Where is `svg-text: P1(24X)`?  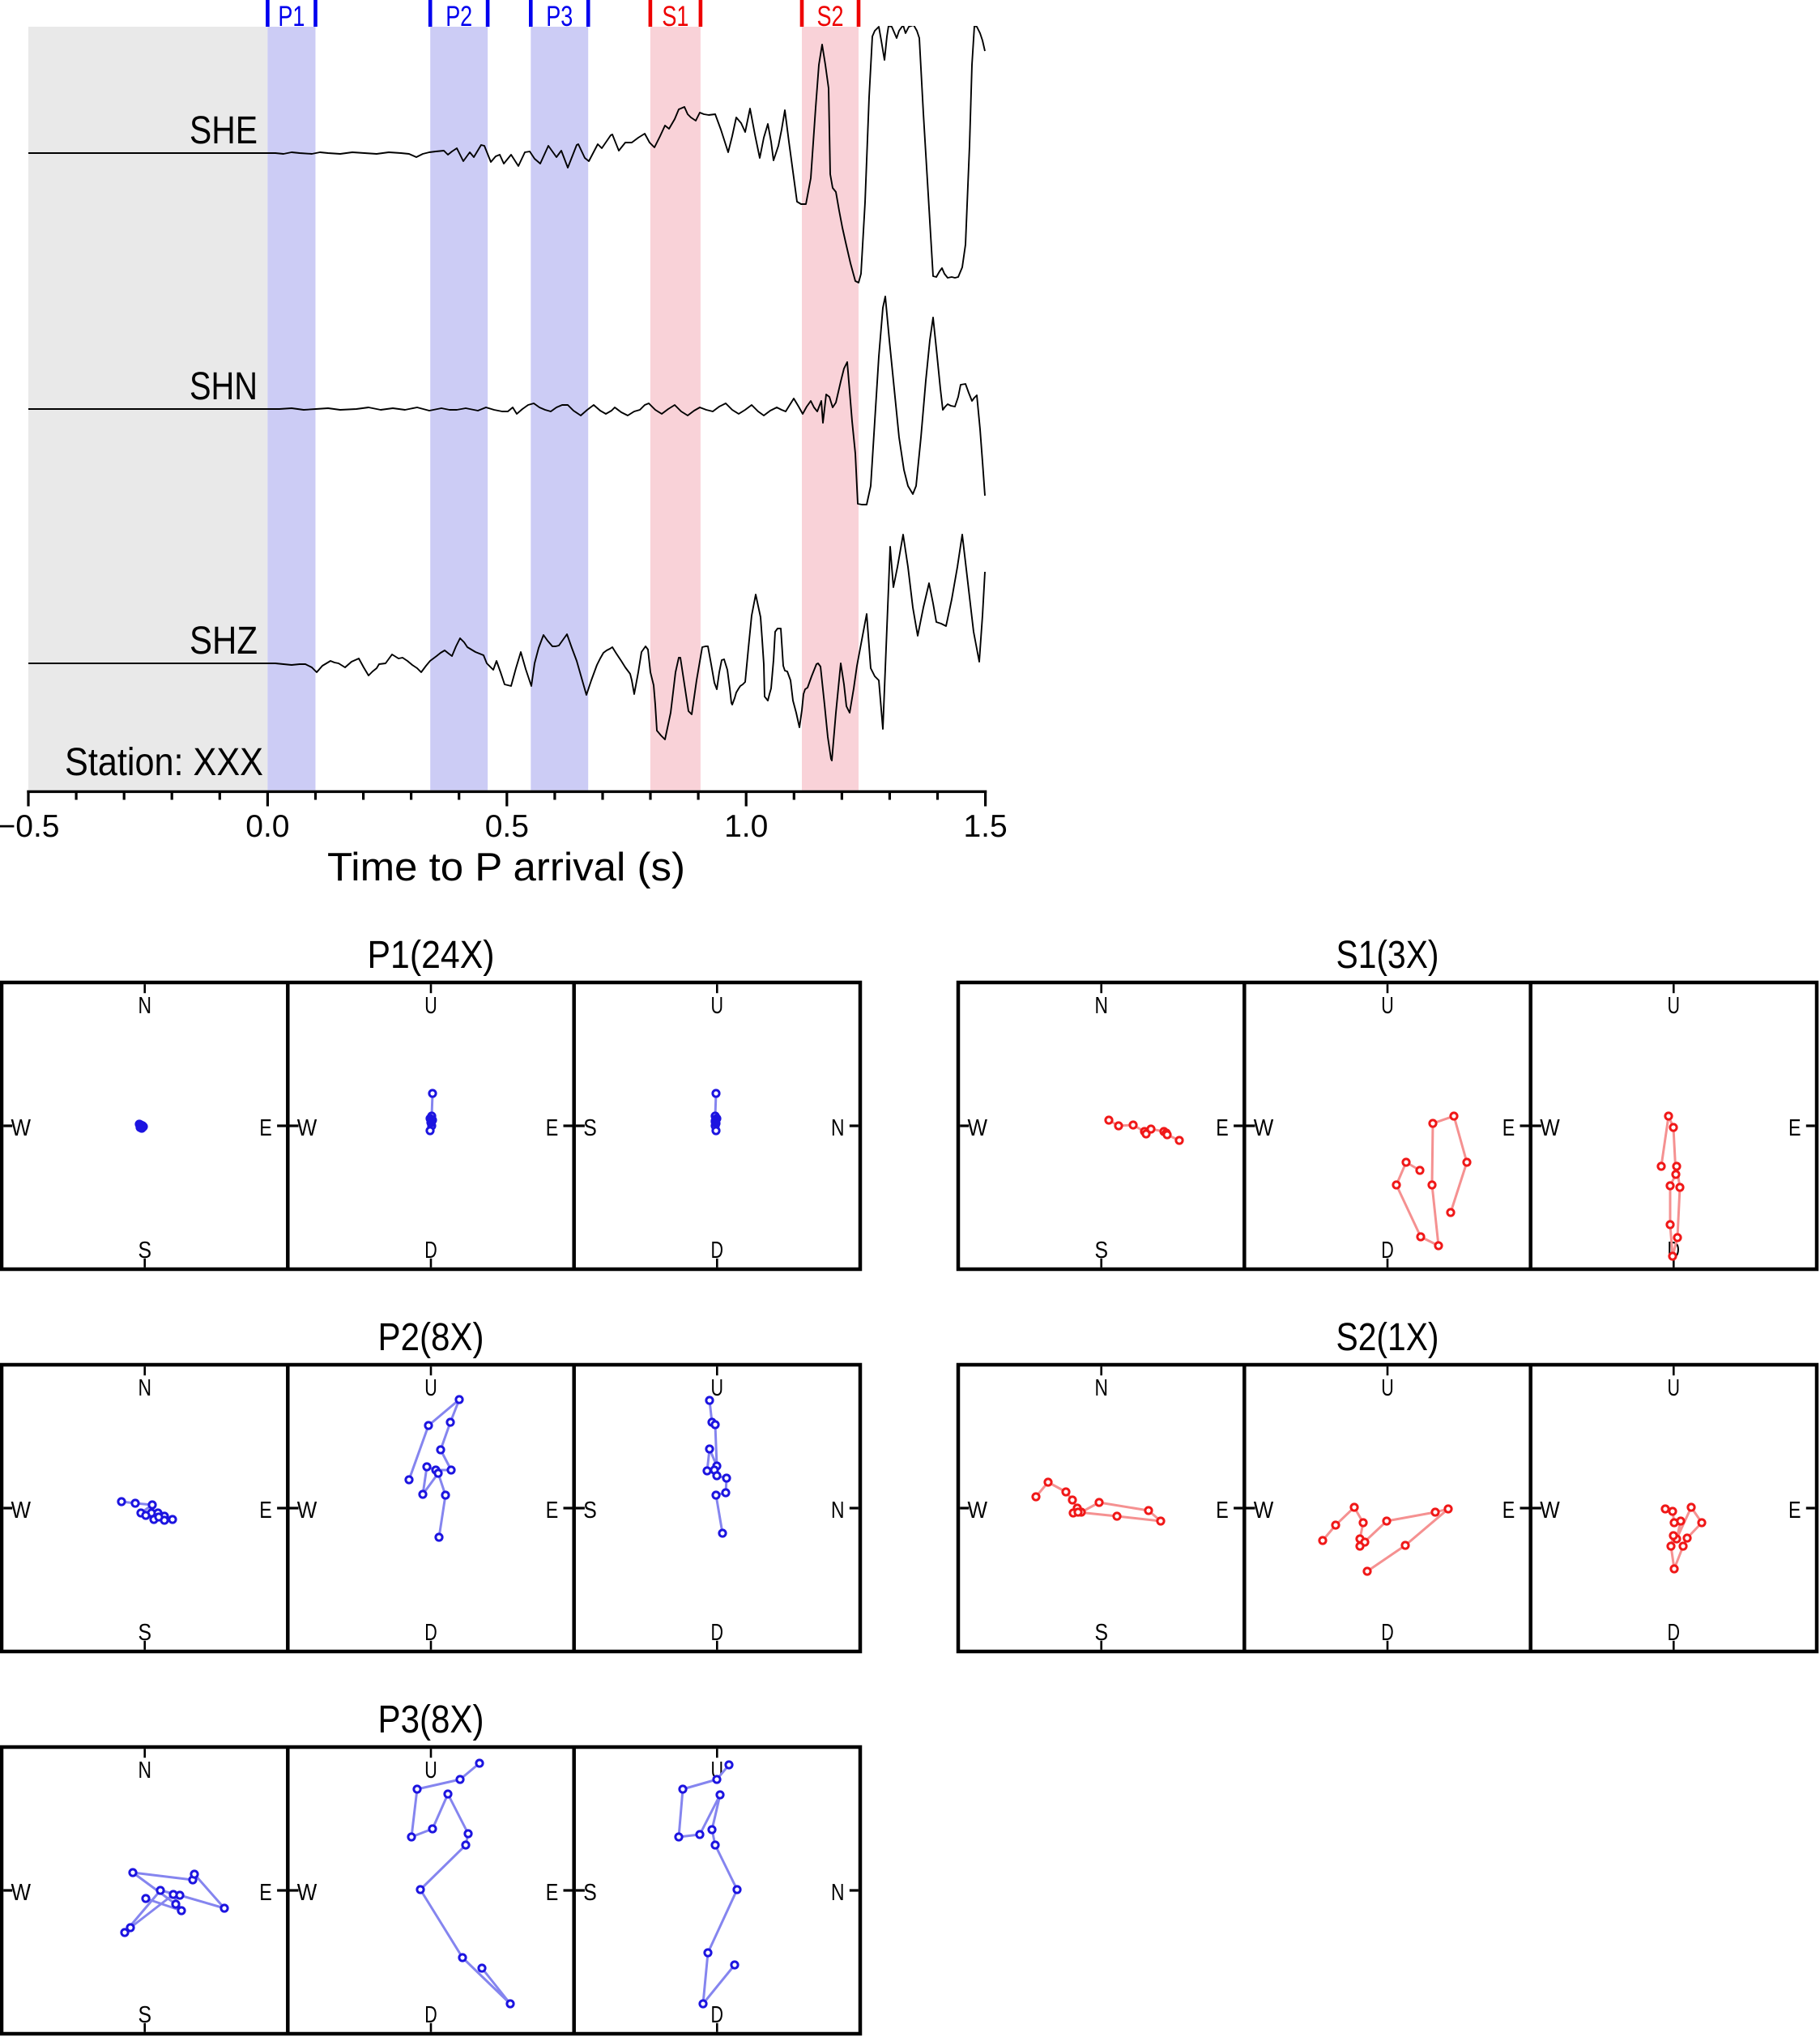 svg-text: P1(24X) is located at coordinates (431, 955).